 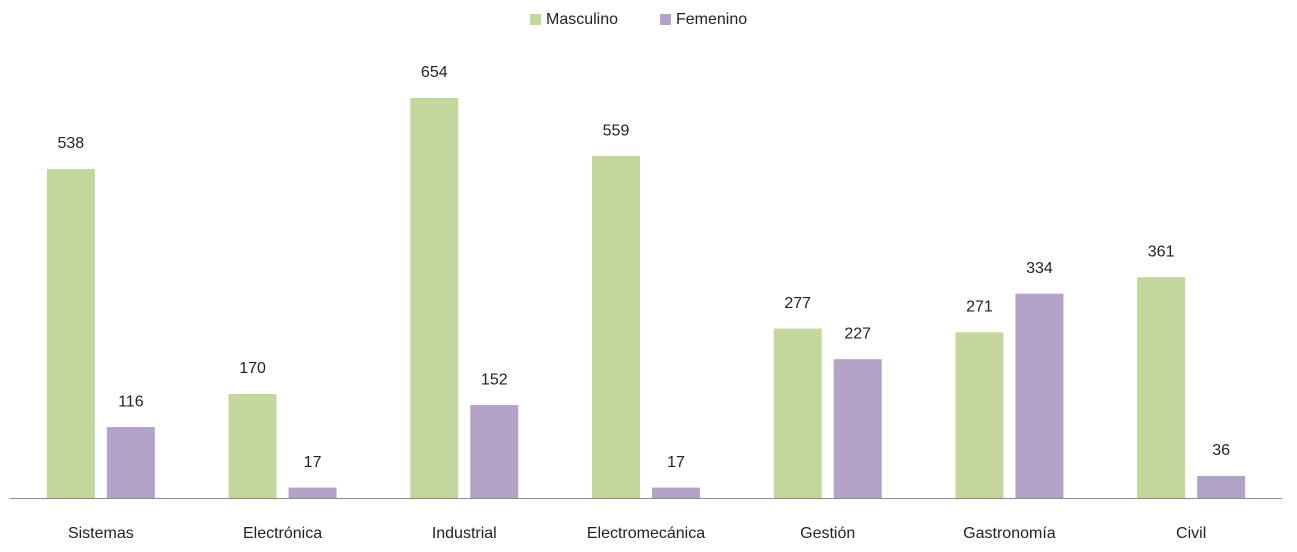 I want to click on x-tick-label: Electromecánica, so click(x=646, y=533).